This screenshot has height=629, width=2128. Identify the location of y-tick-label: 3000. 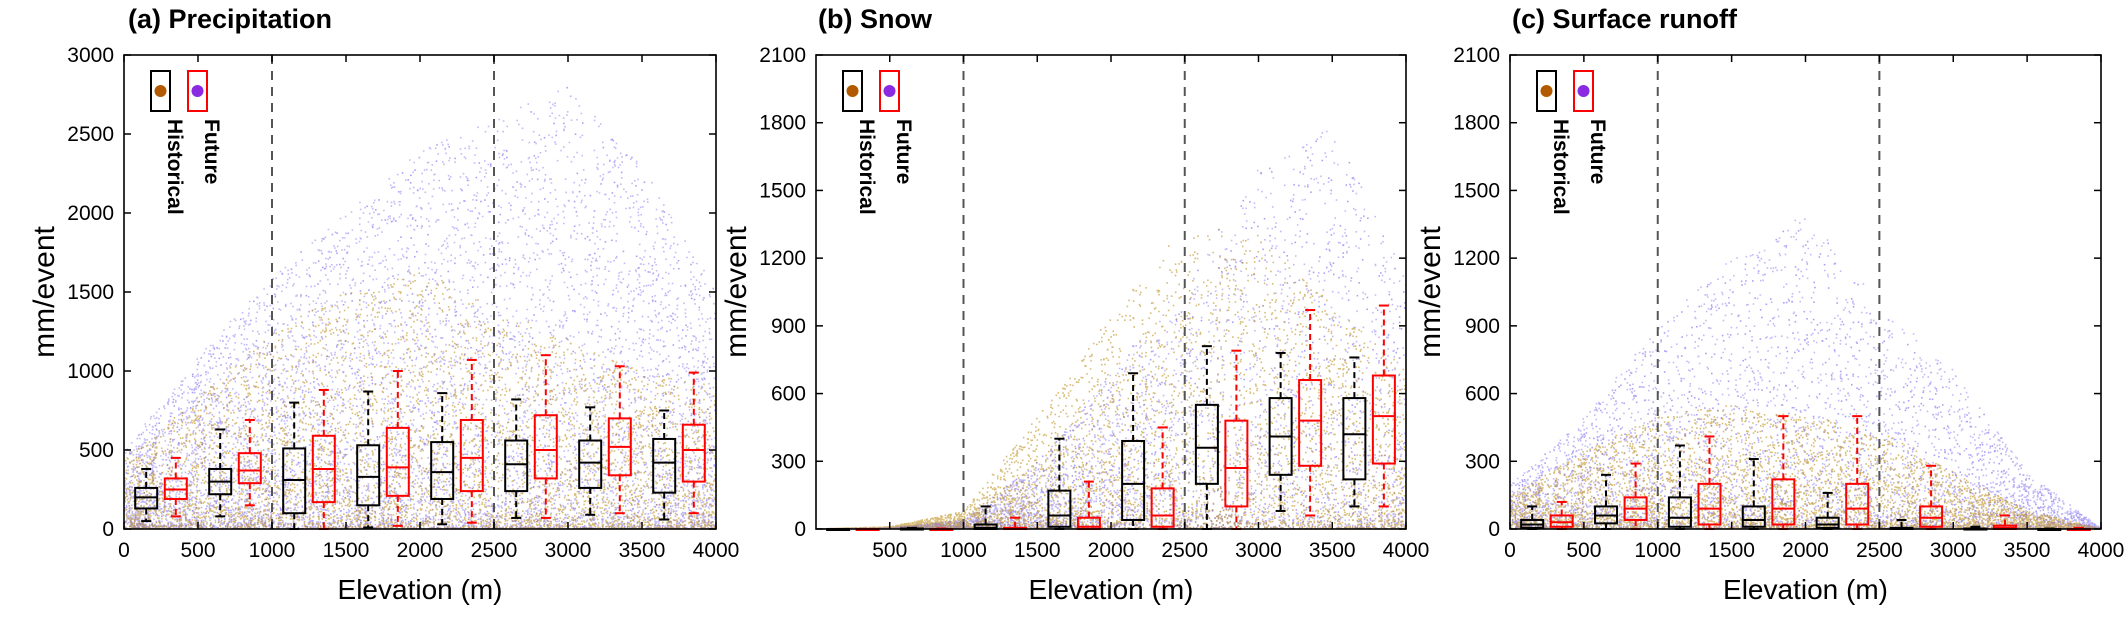
(90, 55).